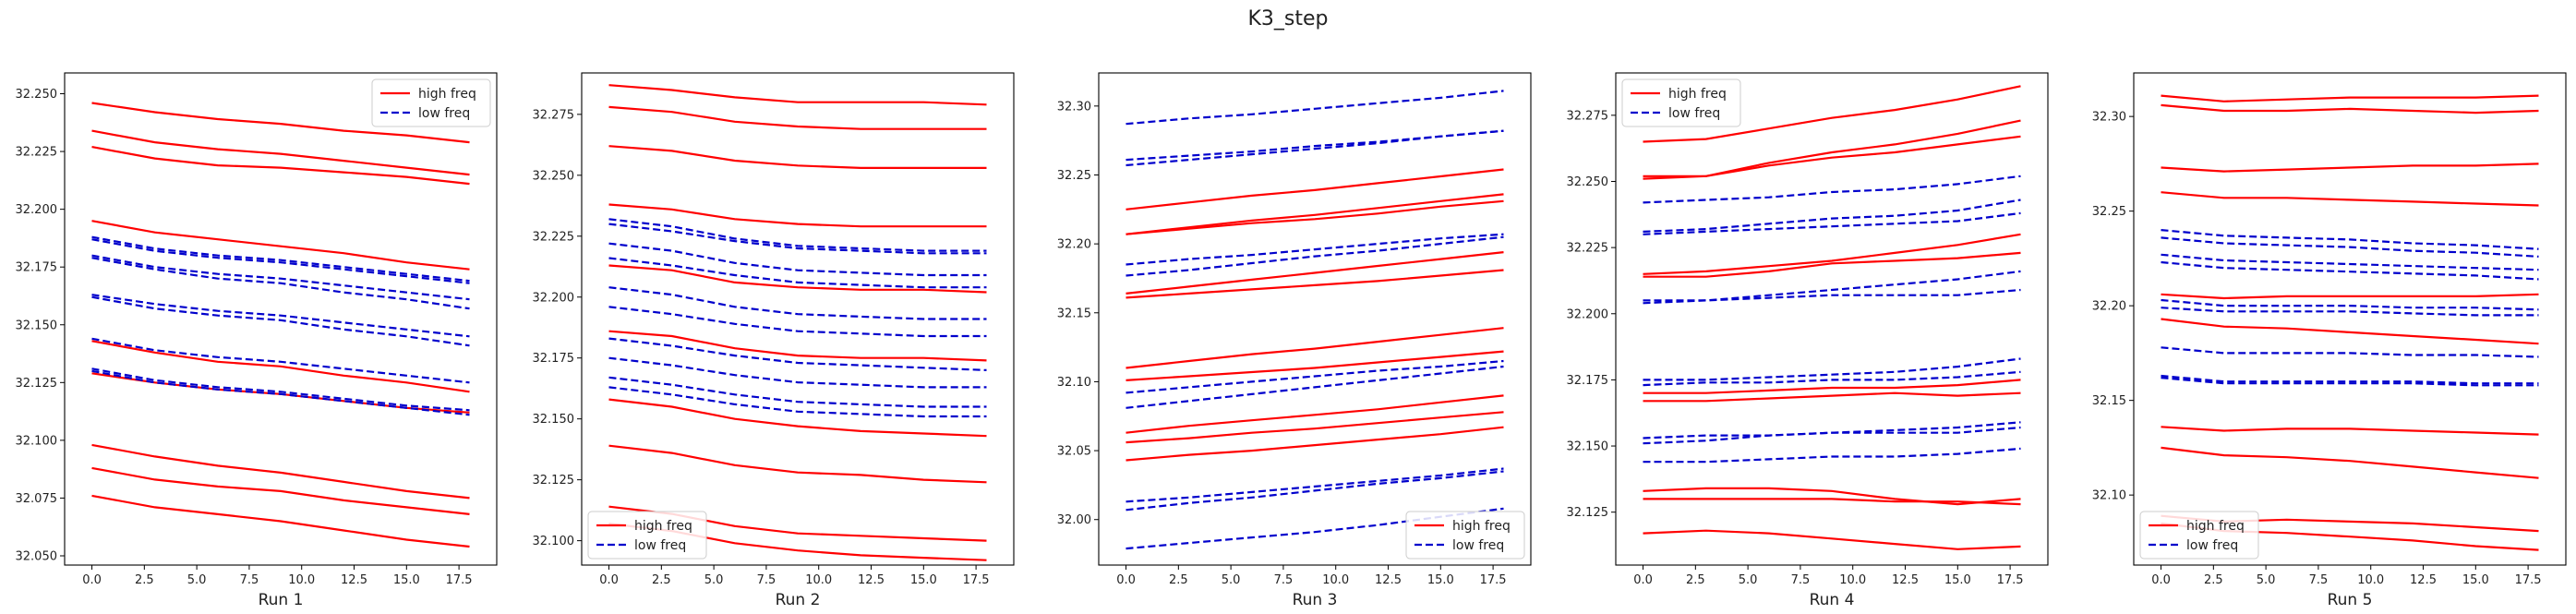  I want to click on y-tick-label: 32.00, so click(1074, 520).